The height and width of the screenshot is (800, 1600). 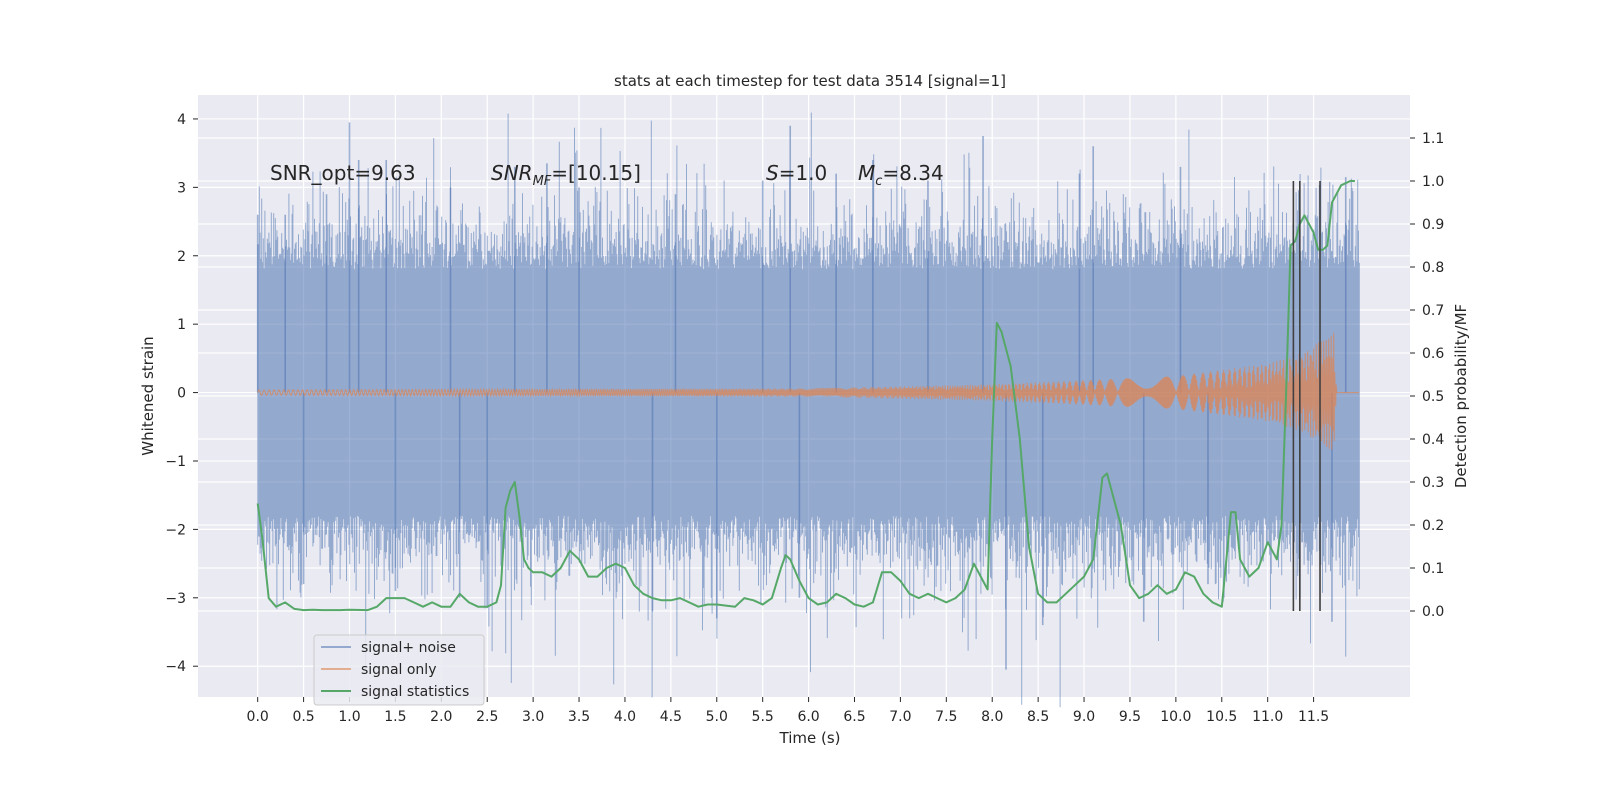 What do you see at coordinates (1461, 396) in the screenshot?
I see `y2-axis-label: Detection probability/MF` at bounding box center [1461, 396].